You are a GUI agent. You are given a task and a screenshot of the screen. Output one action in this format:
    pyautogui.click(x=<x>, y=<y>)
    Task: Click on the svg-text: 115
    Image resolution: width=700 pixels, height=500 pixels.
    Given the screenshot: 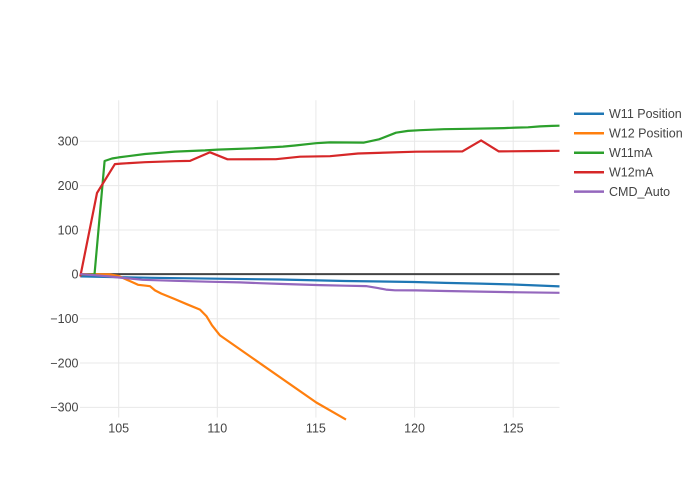 What is the action you would take?
    pyautogui.click(x=316, y=429)
    